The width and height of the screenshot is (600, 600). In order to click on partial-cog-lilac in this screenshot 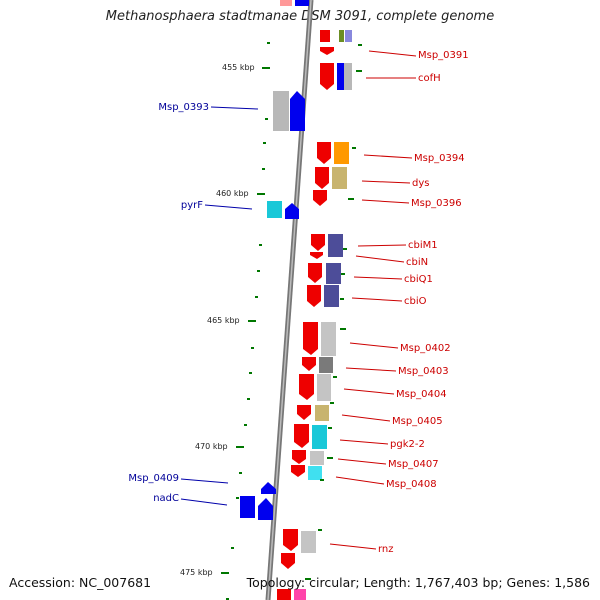, I will do `click(348, 36)`.